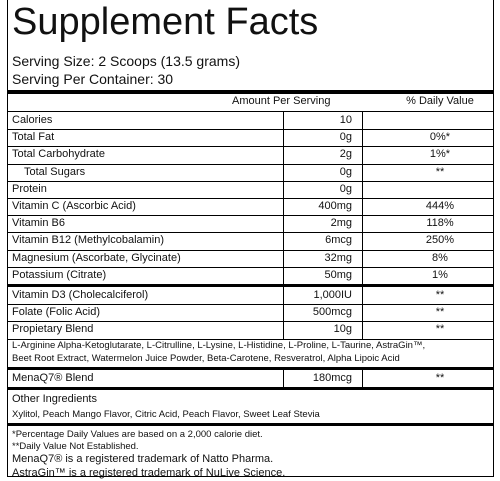 Image resolution: width=500 pixels, height=481 pixels. I want to click on amount: 500mcg, so click(332, 312).